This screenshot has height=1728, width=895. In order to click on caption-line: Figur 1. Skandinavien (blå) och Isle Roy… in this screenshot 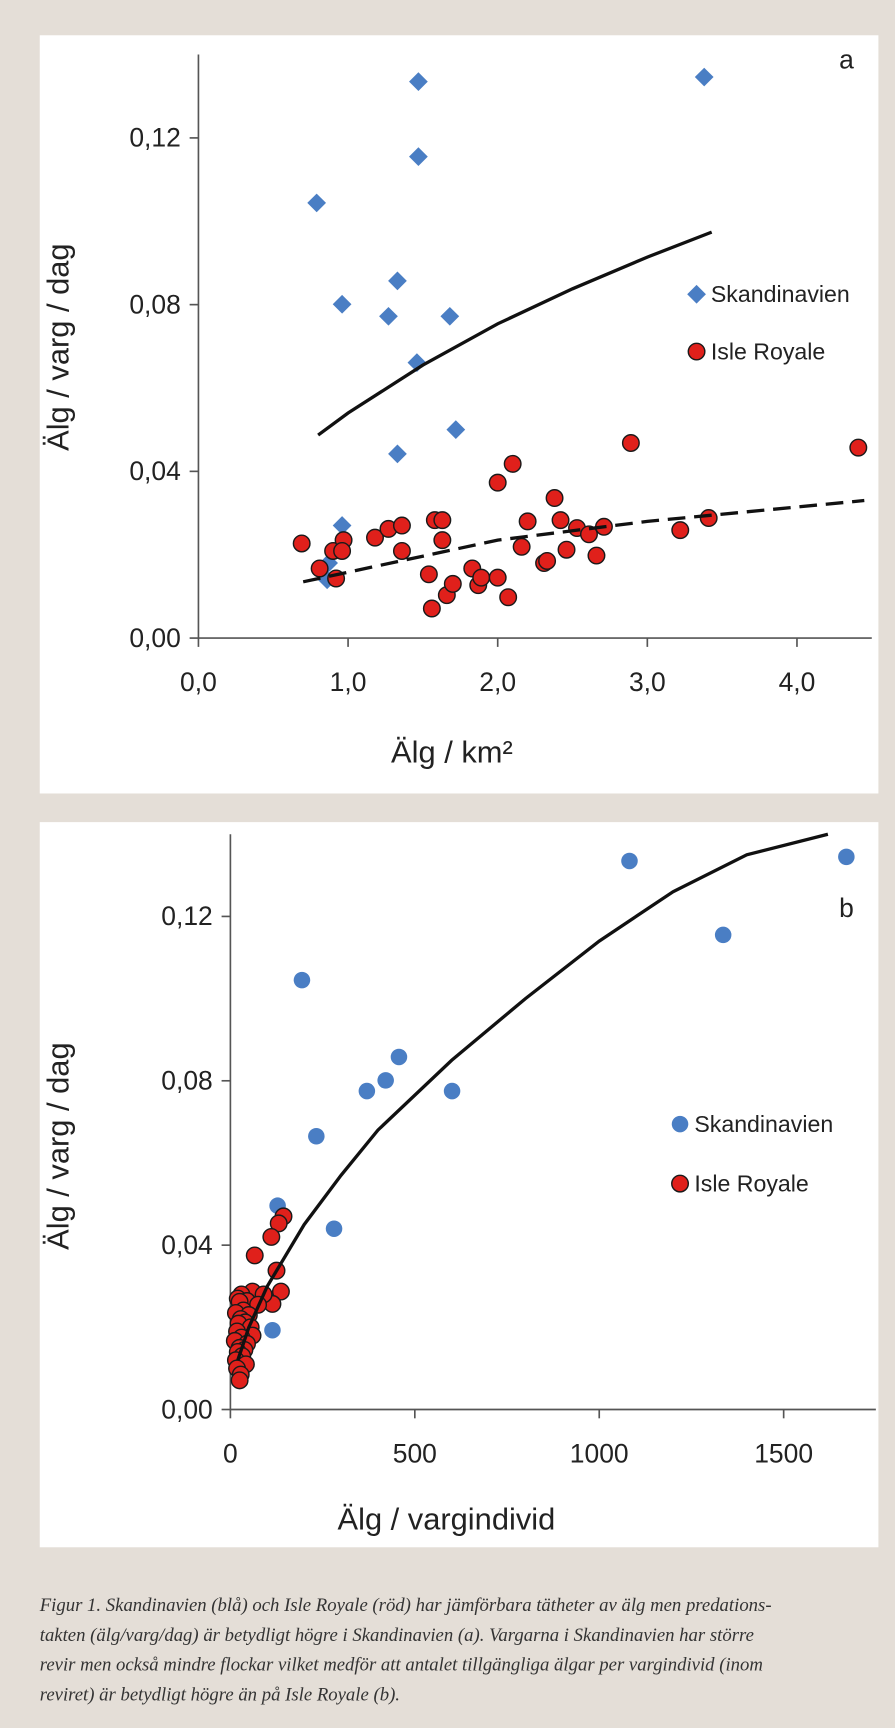, I will do `click(405, 1605)`.